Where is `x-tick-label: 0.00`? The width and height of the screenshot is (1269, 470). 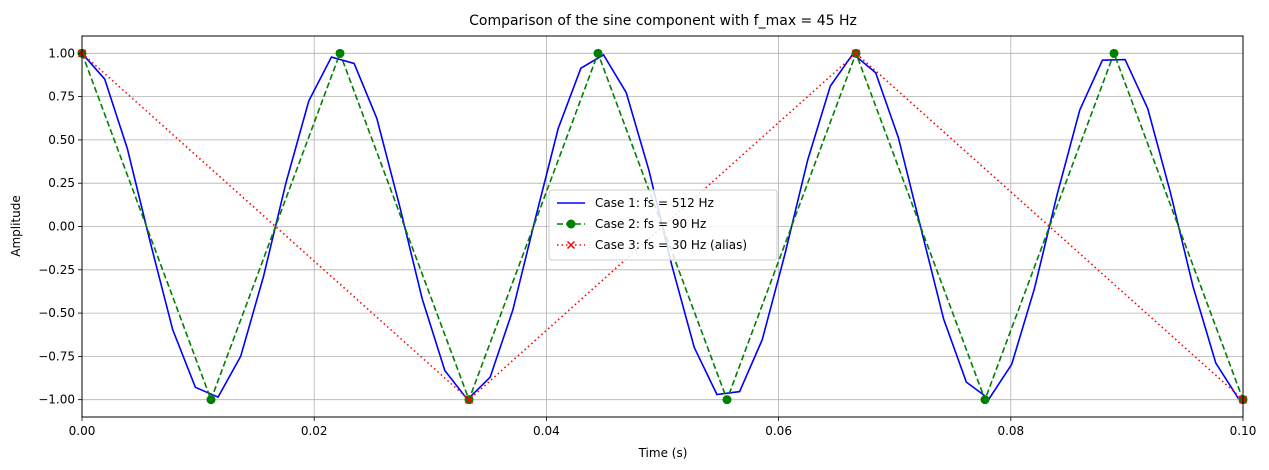
x-tick-label: 0.00 is located at coordinates (82, 431).